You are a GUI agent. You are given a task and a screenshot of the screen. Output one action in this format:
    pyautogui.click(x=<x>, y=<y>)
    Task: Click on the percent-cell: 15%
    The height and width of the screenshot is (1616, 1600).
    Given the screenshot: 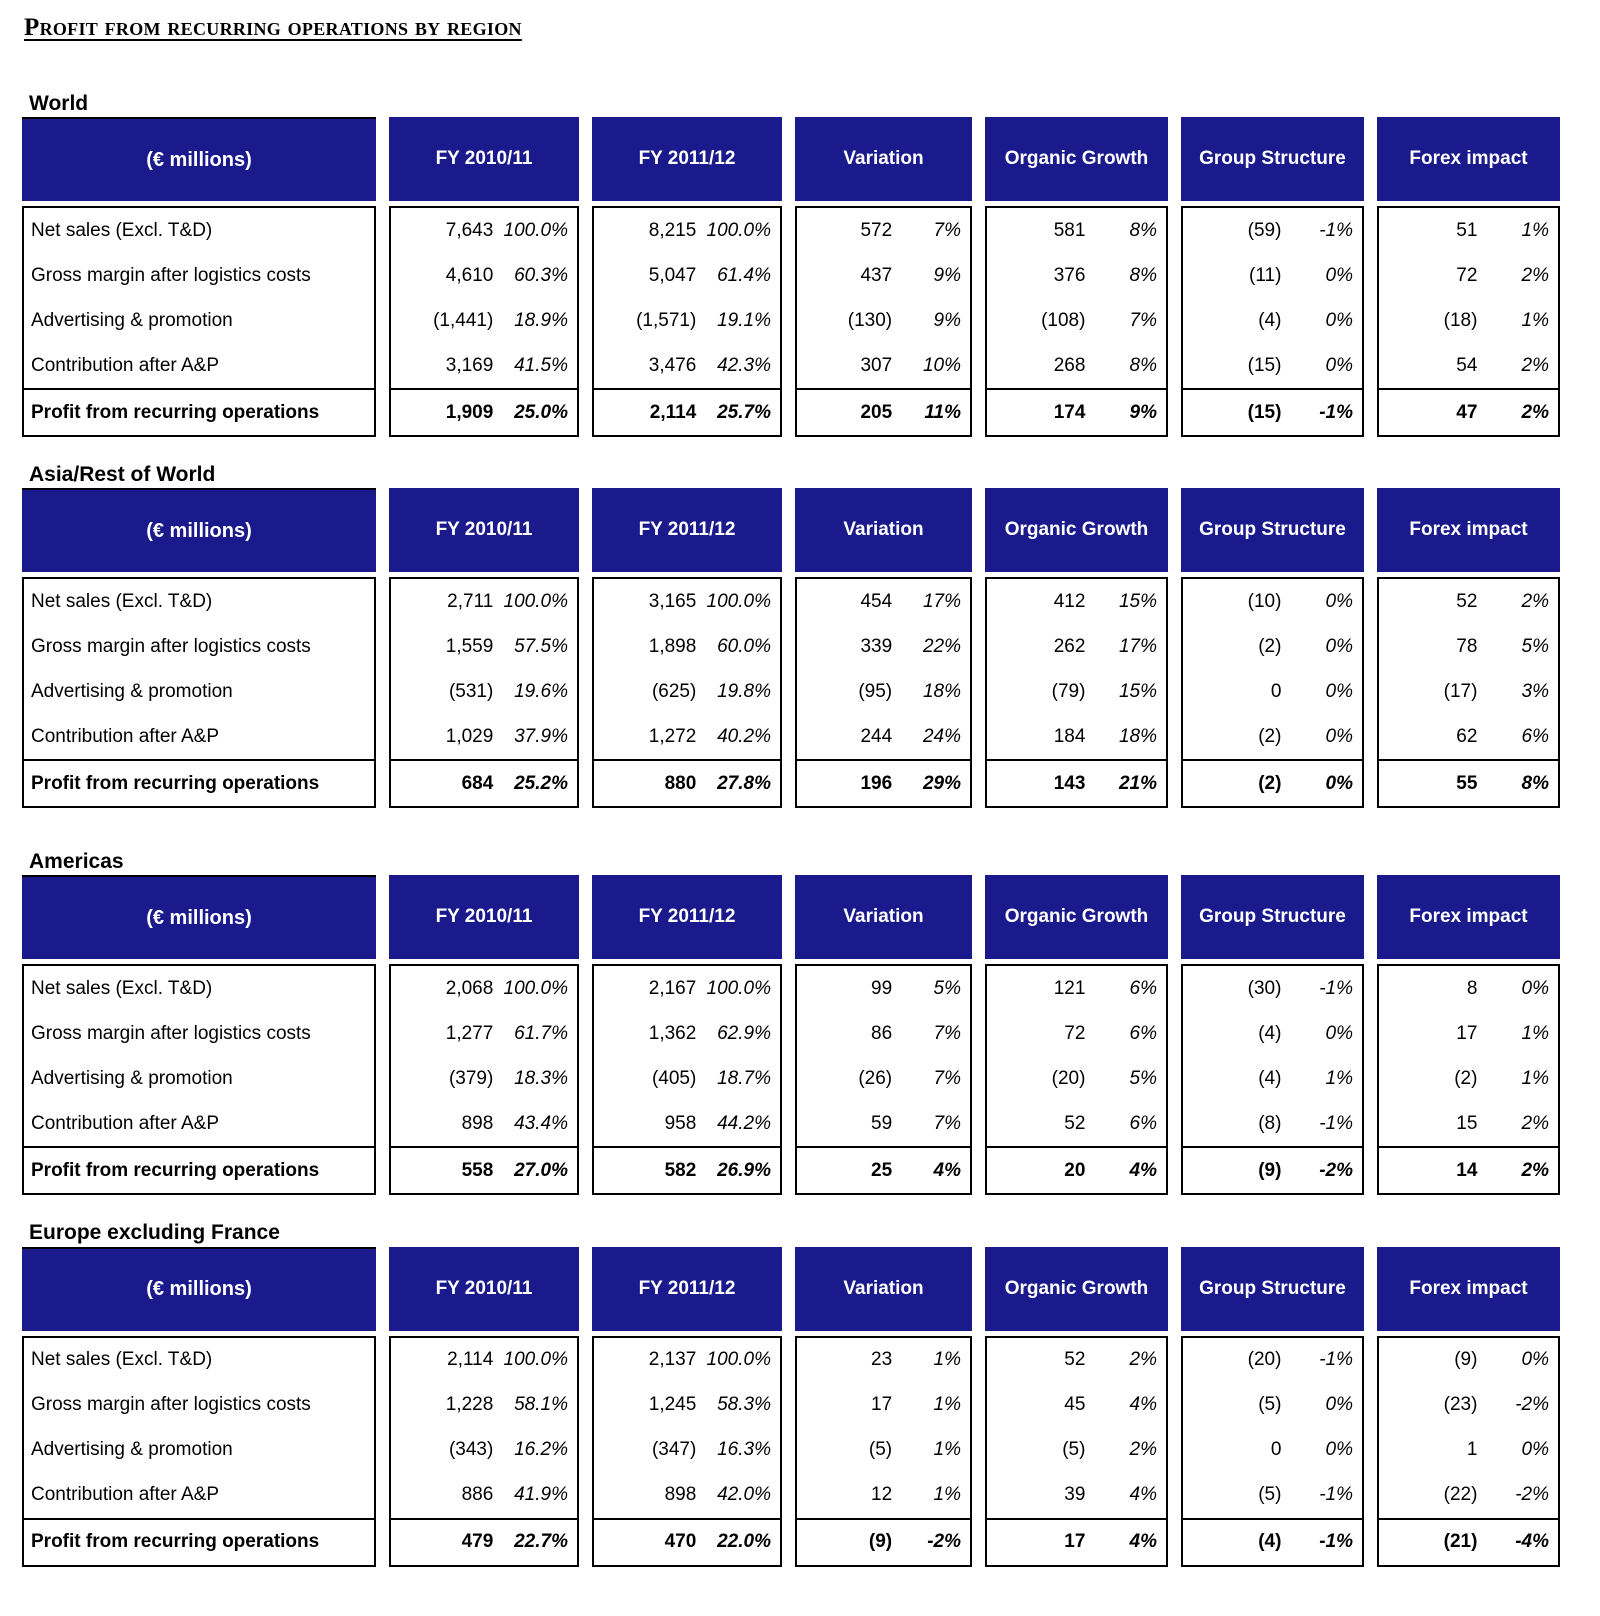 What is the action you would take?
    pyautogui.click(x=1137, y=601)
    